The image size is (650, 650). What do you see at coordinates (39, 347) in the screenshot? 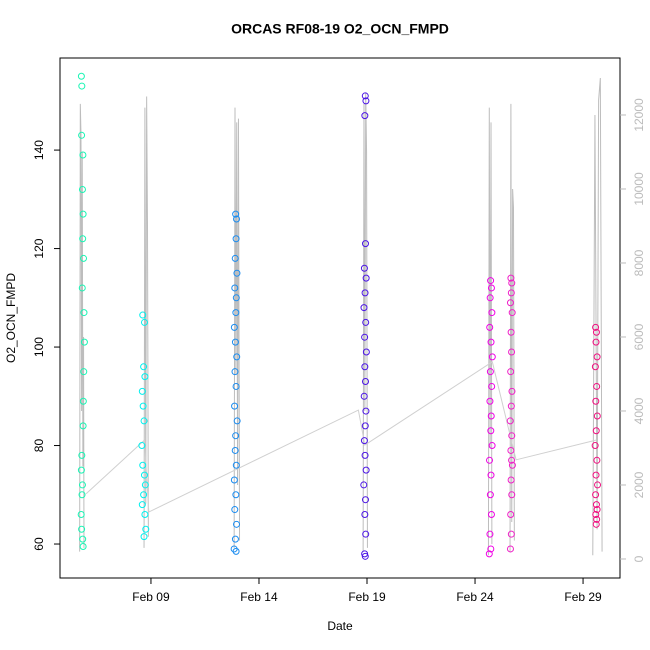
I see `y-tick-label: 100` at bounding box center [39, 347].